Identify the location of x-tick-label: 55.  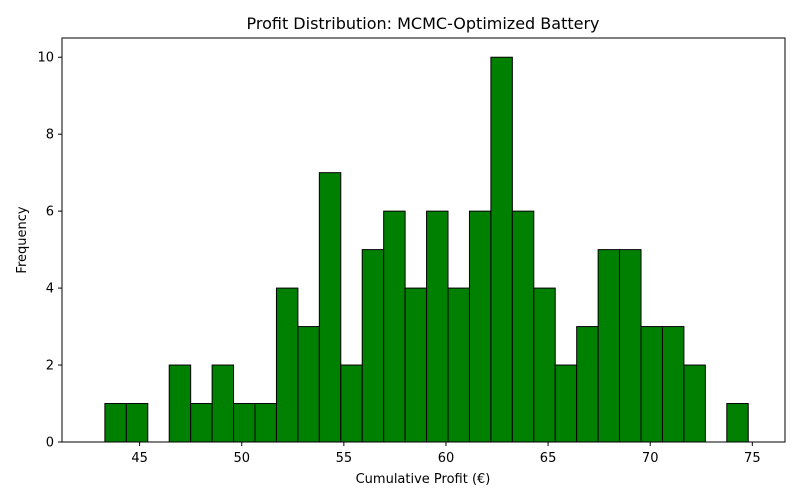
(344, 458).